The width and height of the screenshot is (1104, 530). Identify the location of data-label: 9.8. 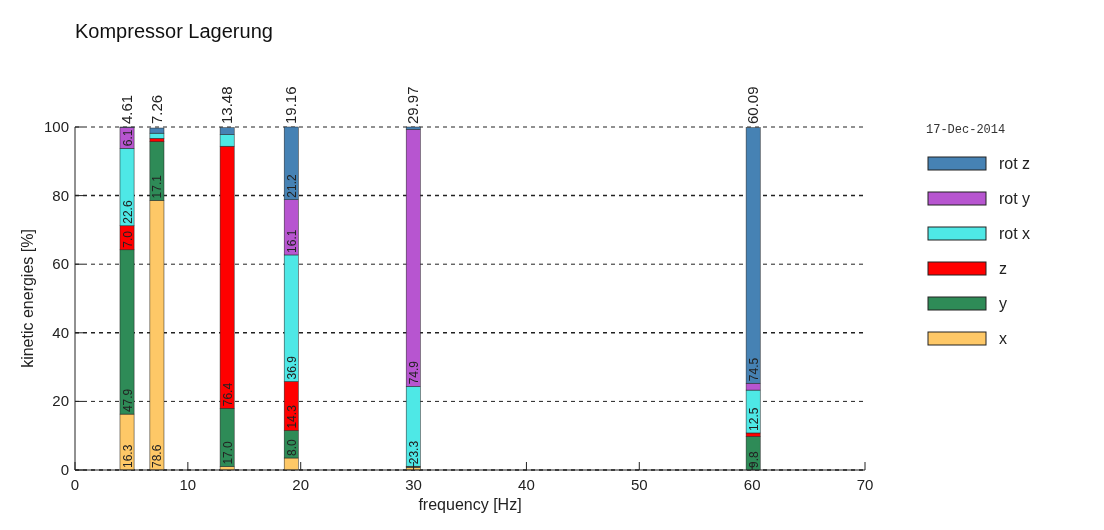
(753, 459).